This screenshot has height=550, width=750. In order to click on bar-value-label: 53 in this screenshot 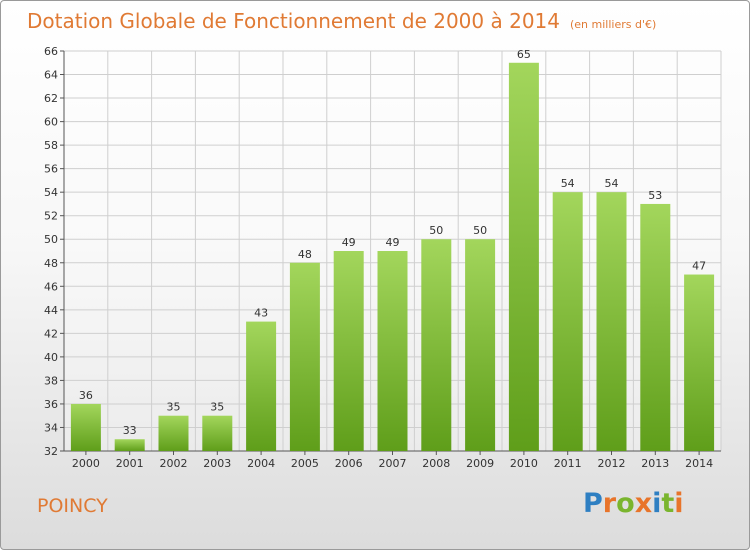, I will do `click(655, 195)`.